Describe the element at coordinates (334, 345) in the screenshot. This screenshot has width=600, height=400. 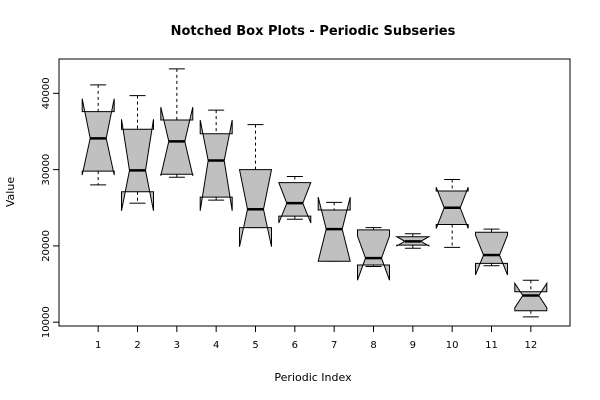
I see `x-tick-label: 7` at that location.